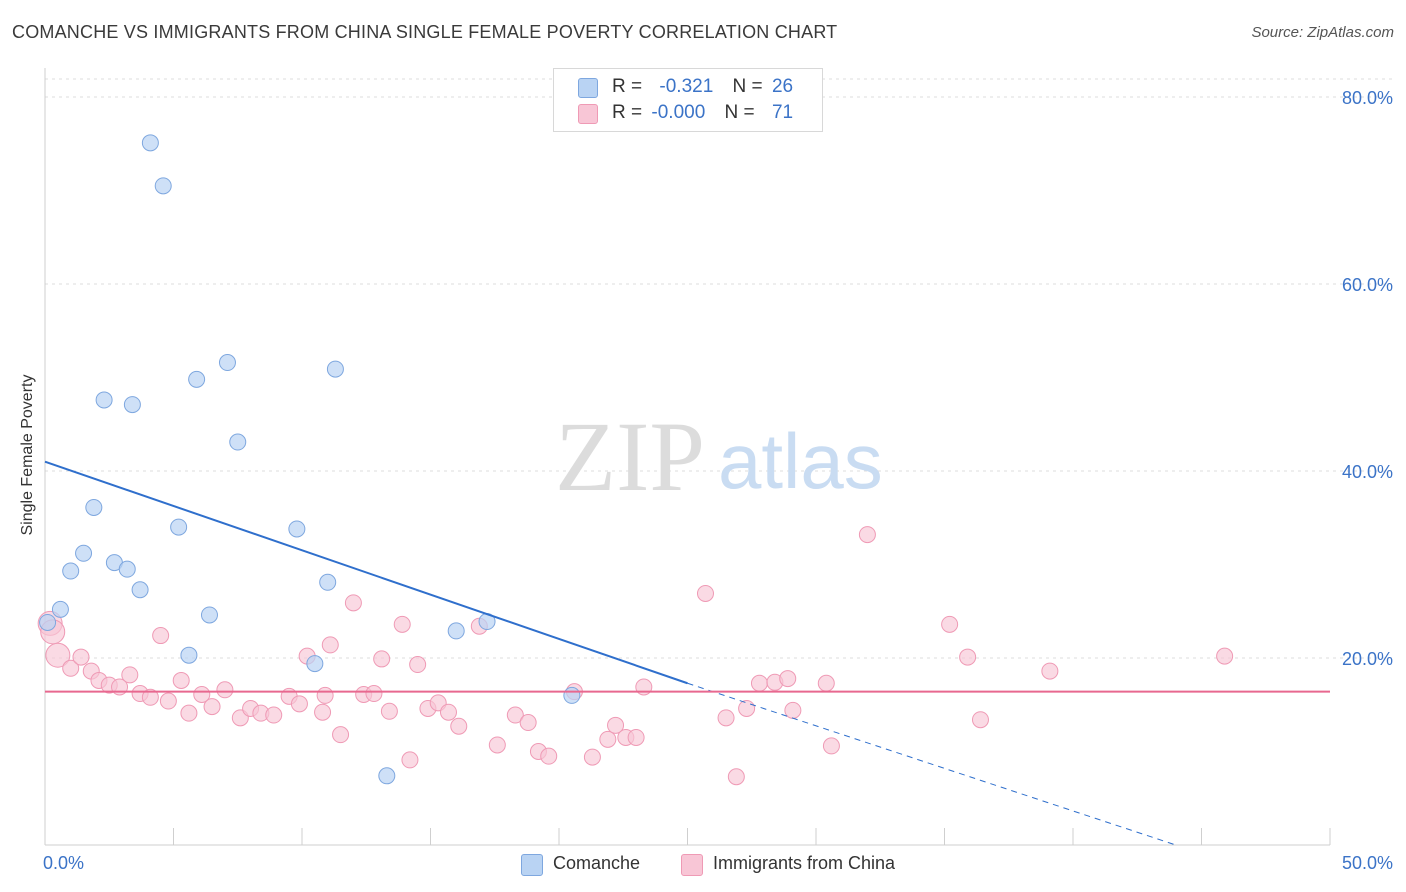 The width and height of the screenshot is (1406, 892). Describe the element at coordinates (1367, 98) in the screenshot. I see `y-tick-label: 80.0%` at that location.